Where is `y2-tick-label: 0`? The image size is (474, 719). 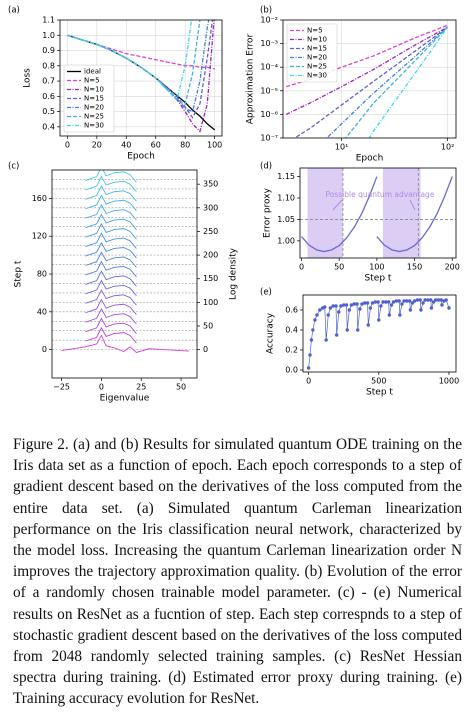 y2-tick-label: 0 is located at coordinates (205, 349).